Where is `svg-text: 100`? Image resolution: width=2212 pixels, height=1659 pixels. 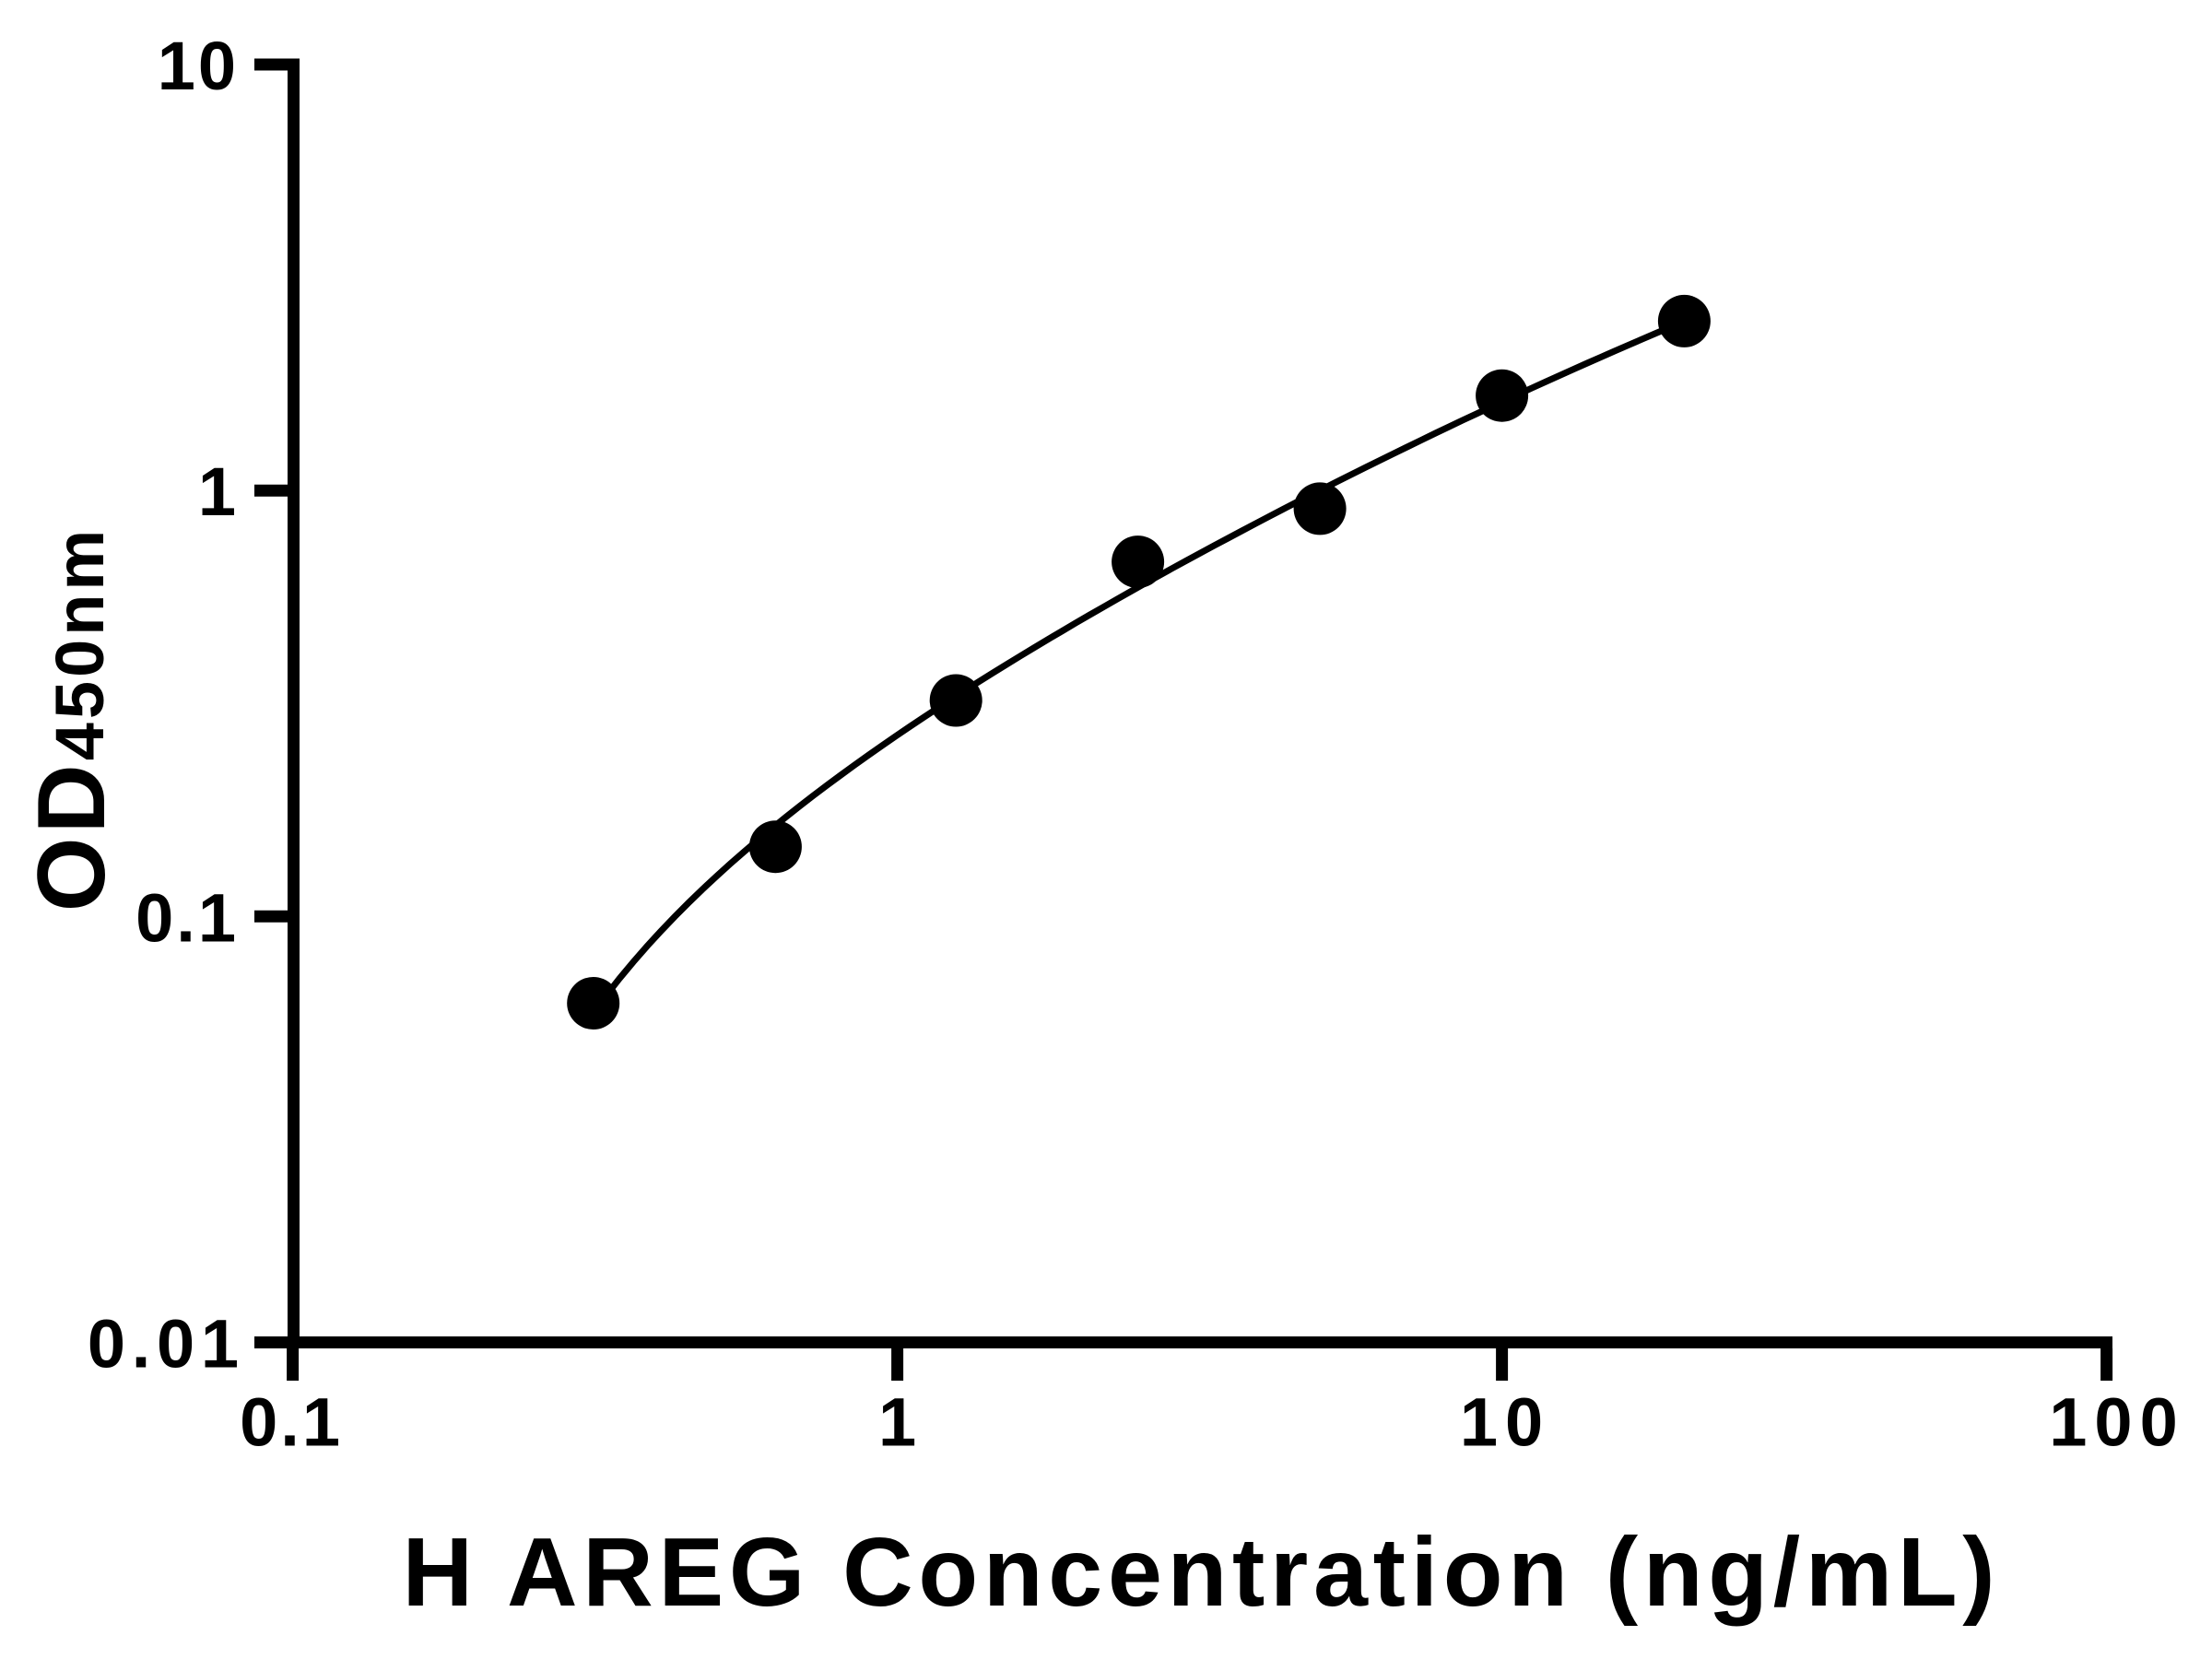
svg-text: 100 is located at coordinates (2116, 1422).